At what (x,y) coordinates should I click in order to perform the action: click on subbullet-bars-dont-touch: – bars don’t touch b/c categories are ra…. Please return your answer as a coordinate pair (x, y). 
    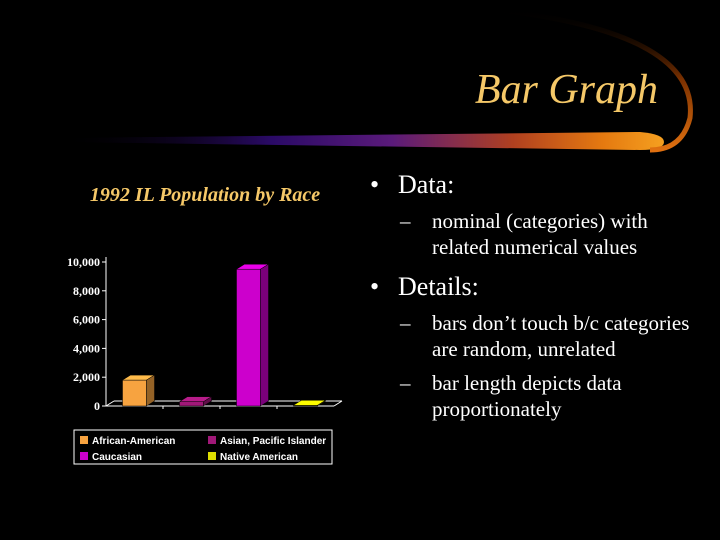
    Looking at the image, I should click on (535, 336).